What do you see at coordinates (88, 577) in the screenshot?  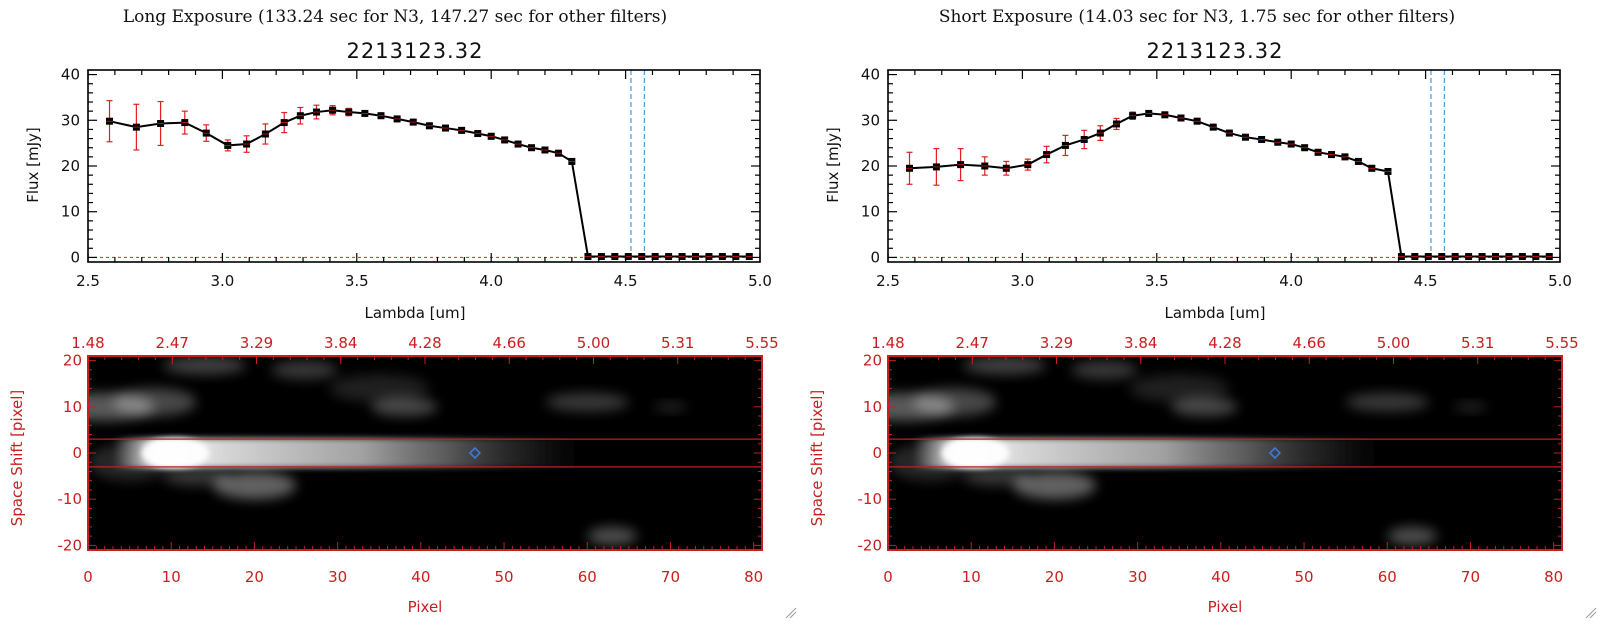 I see `x-tick-label: 0` at bounding box center [88, 577].